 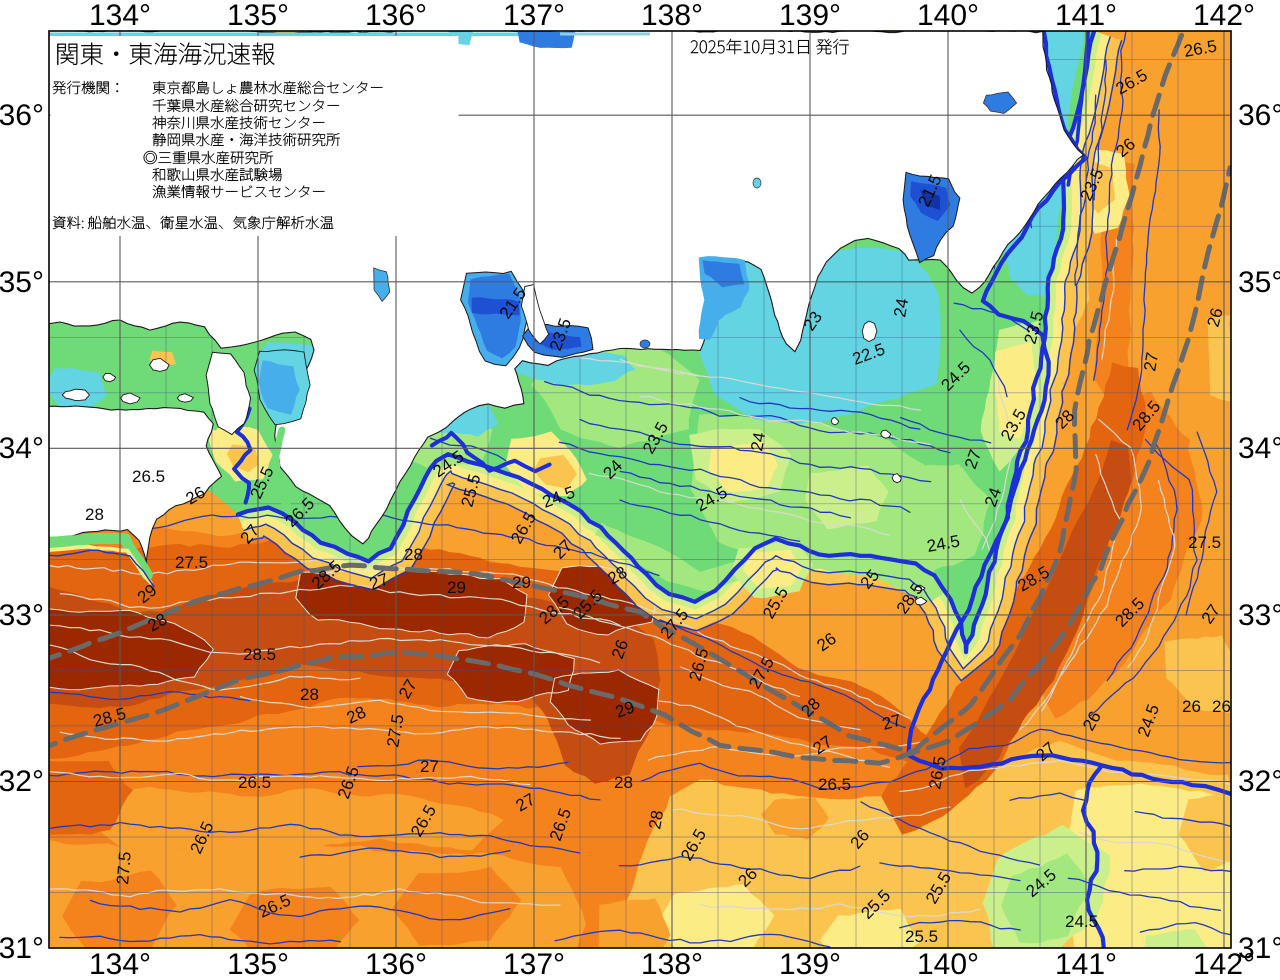 What do you see at coordinates (1081, 921) in the screenshot?
I see `svg-text: 24.5` at bounding box center [1081, 921].